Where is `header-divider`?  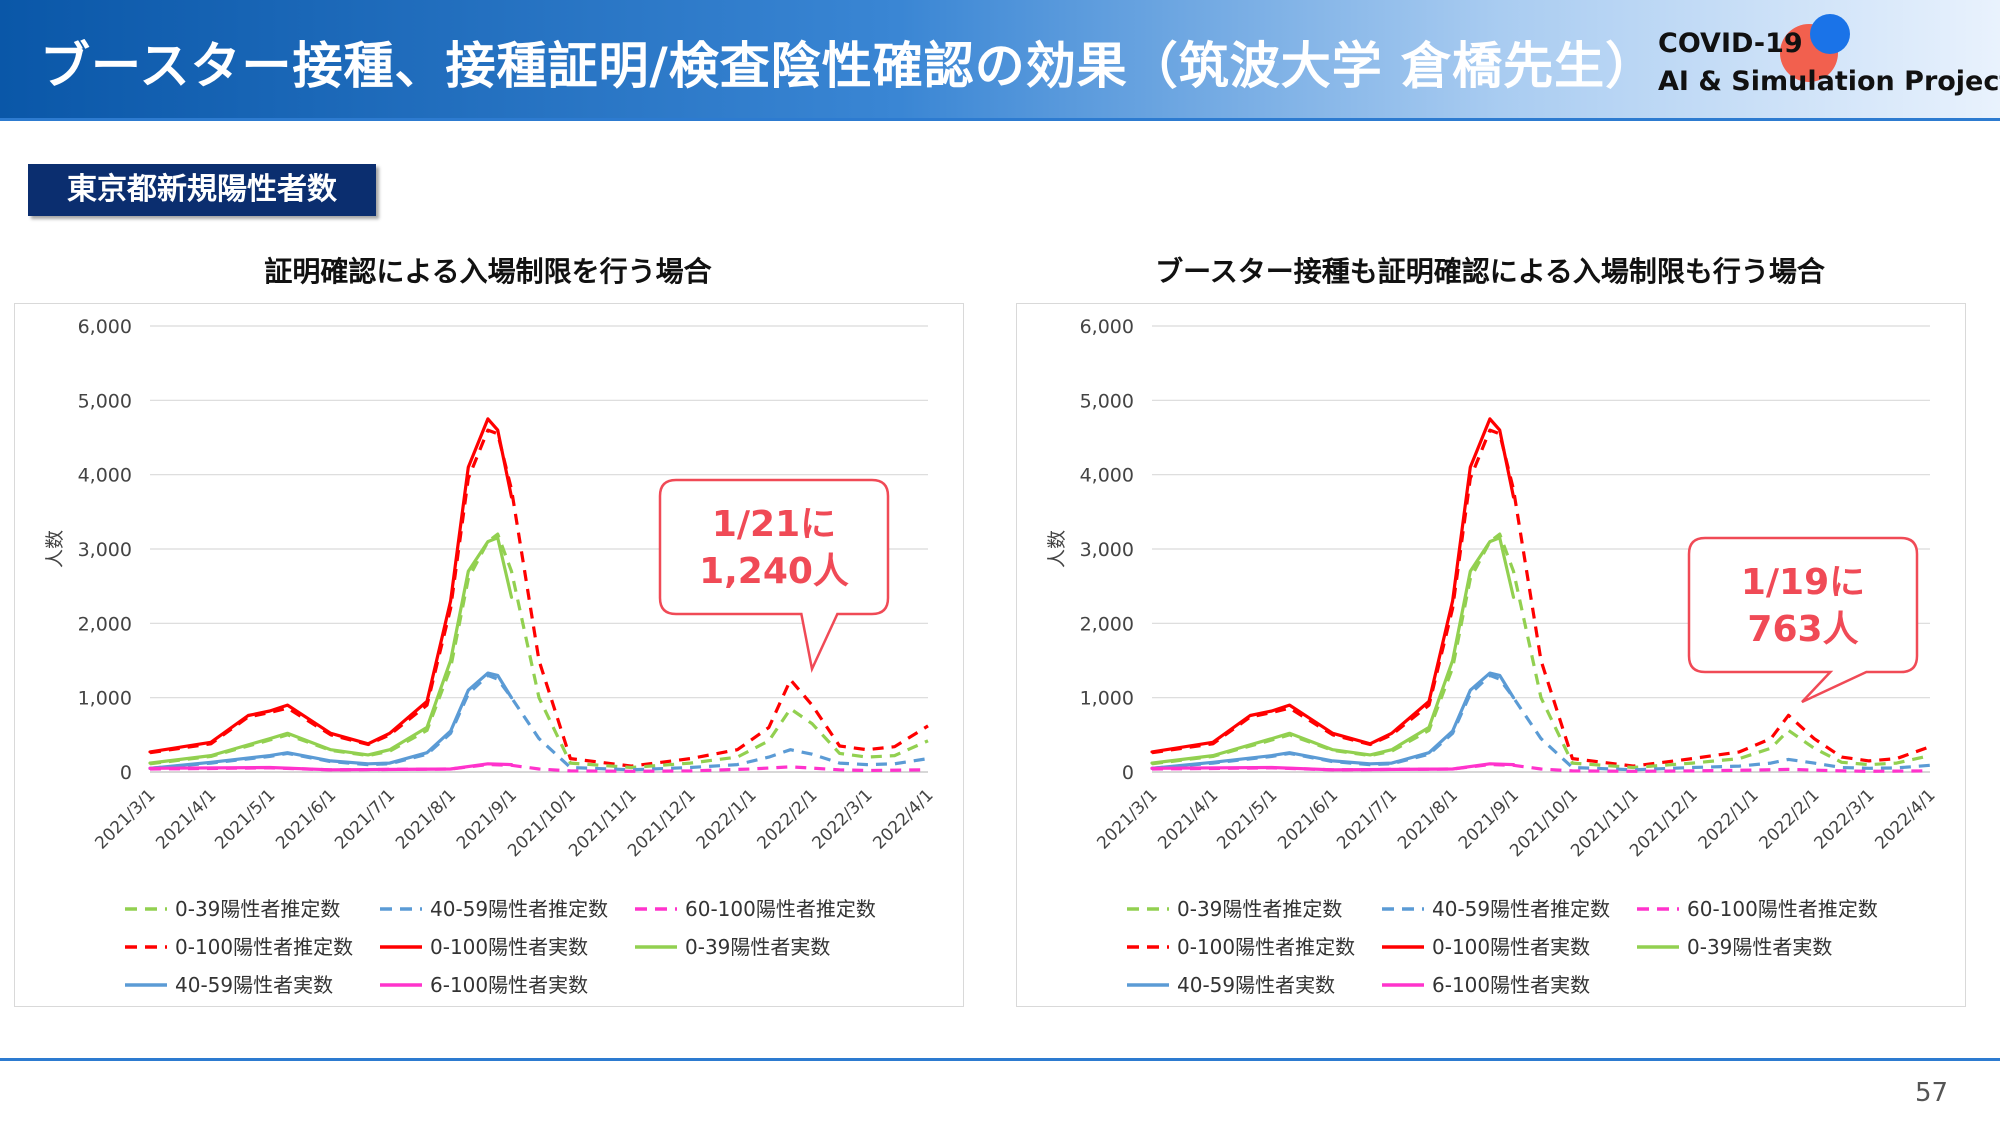 header-divider is located at coordinates (1000, 119).